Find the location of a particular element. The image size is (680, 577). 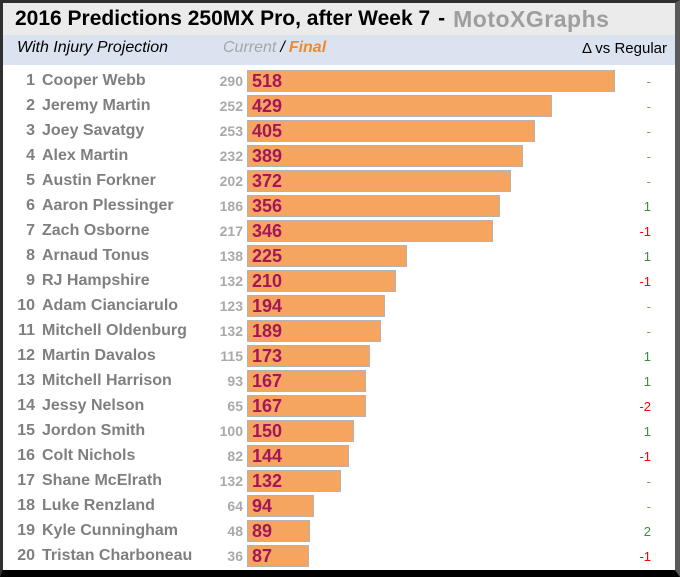

rank-label: 10 is located at coordinates (26, 305).